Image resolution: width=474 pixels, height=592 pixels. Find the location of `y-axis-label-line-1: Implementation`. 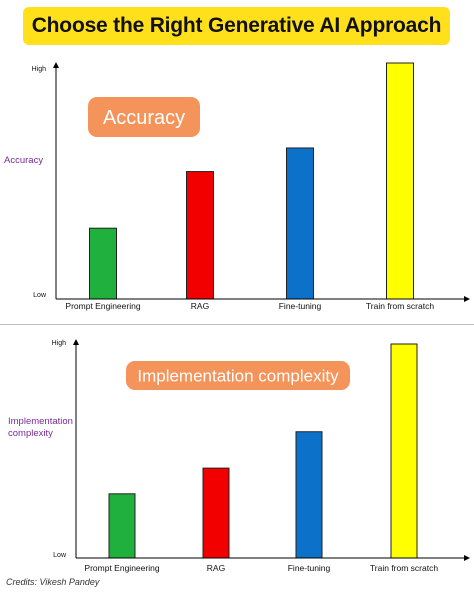

y-axis-label-line-1: Implementation is located at coordinates (40, 421).